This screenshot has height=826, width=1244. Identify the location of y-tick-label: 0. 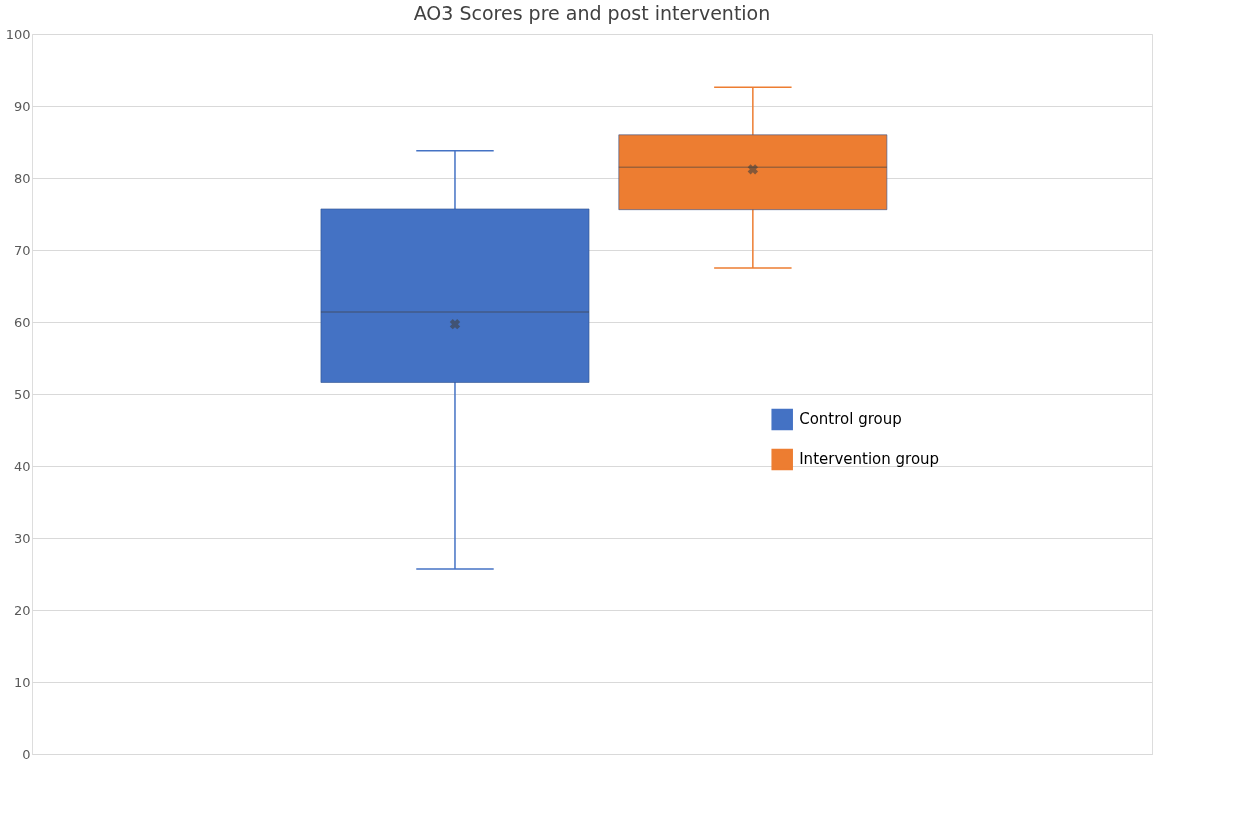
(26, 754).